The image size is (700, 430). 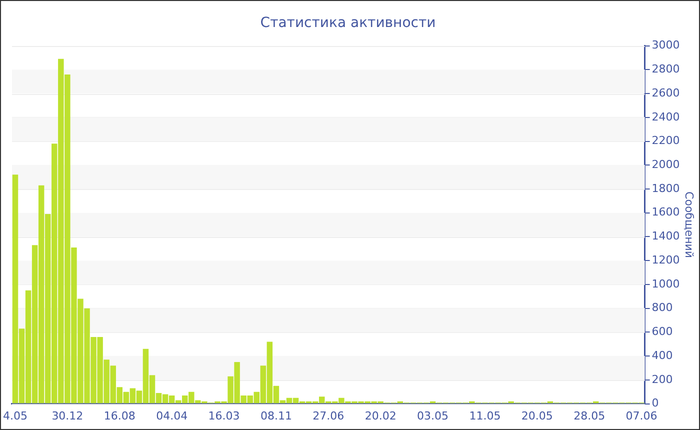 What do you see at coordinates (689, 225) in the screenshot?
I see `y-axis-title: Сообщений` at bounding box center [689, 225].